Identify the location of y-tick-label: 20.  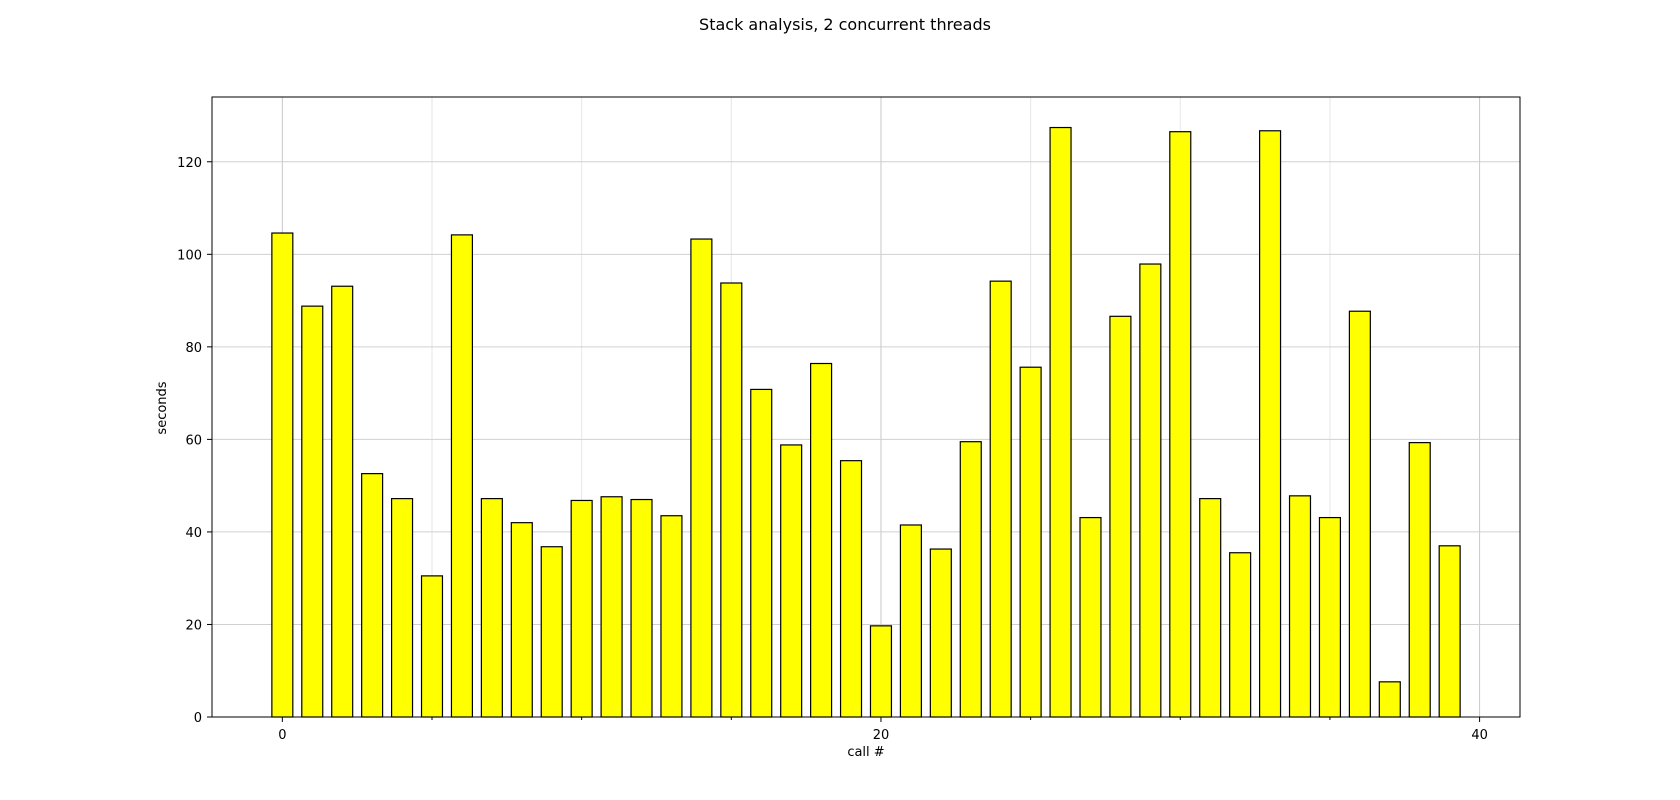
(193, 625).